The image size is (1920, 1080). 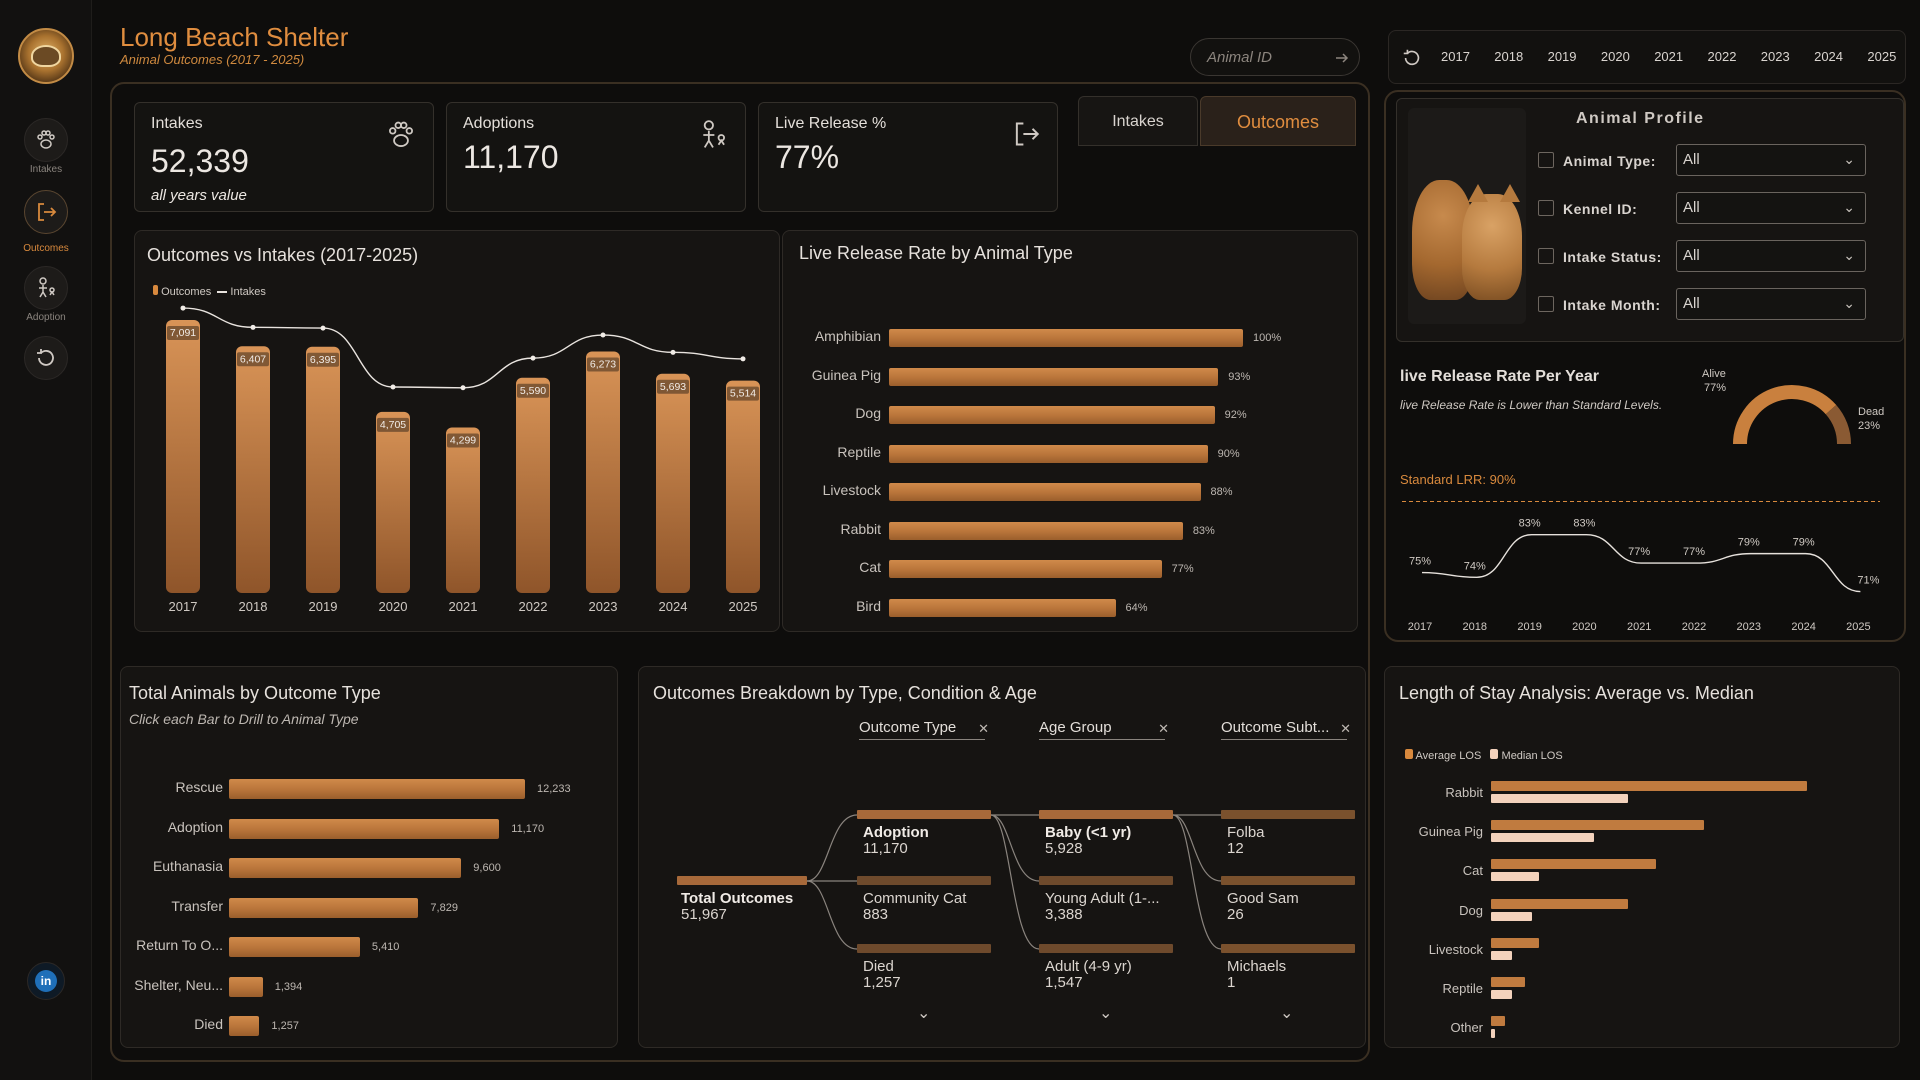 What do you see at coordinates (46, 981) in the screenshot?
I see `linkedin-button: in` at bounding box center [46, 981].